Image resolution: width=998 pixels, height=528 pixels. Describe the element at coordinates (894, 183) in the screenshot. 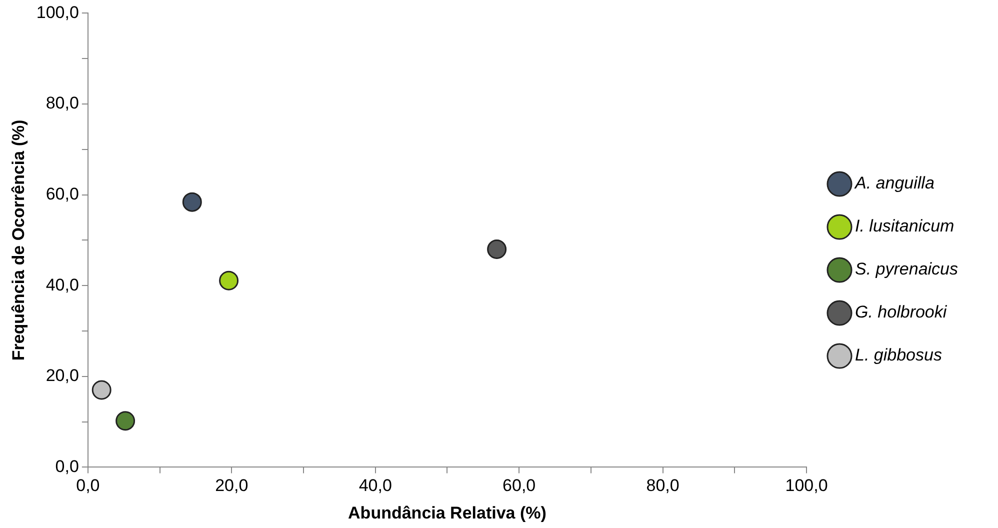

I see `legend-label: A. anguilla` at that location.